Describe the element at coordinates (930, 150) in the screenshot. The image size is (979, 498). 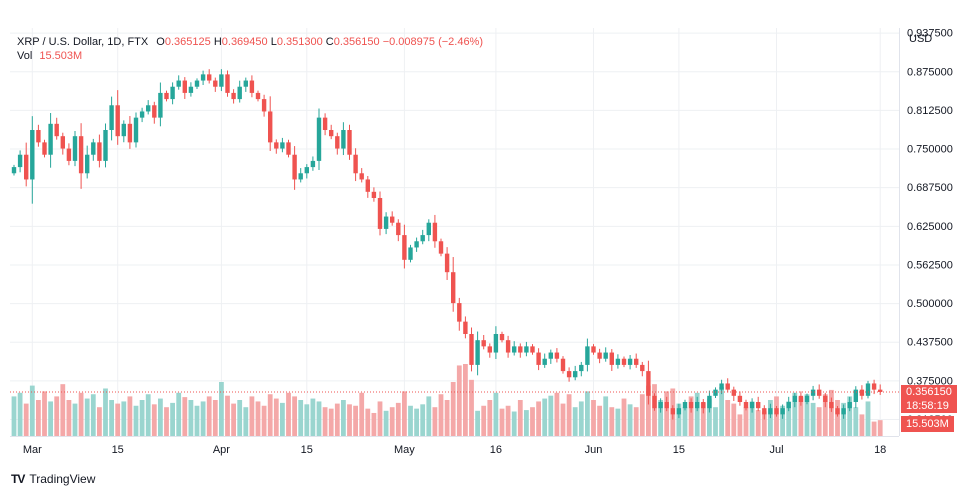
I see `price-tick-label: 0.750000` at that location.